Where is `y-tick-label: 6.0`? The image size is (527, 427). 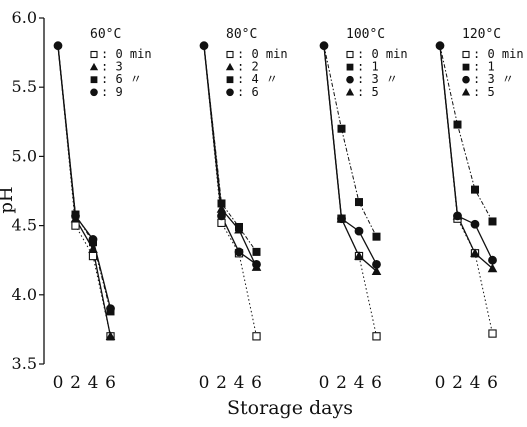 y-tick-label: 6.0 is located at coordinates (24, 17).